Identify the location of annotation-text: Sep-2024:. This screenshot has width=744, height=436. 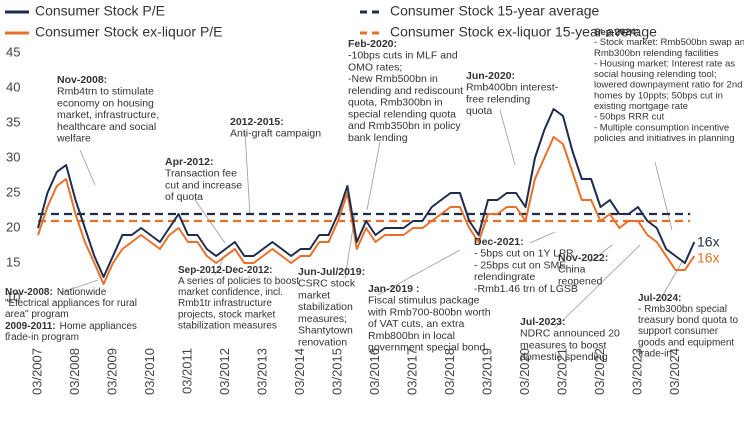
(616, 32).